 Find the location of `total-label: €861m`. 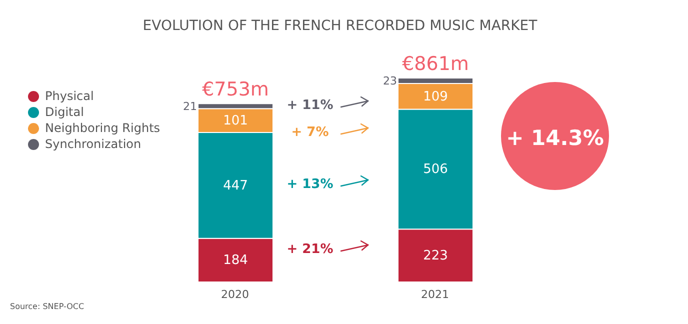

total-label: €861m is located at coordinates (435, 64).